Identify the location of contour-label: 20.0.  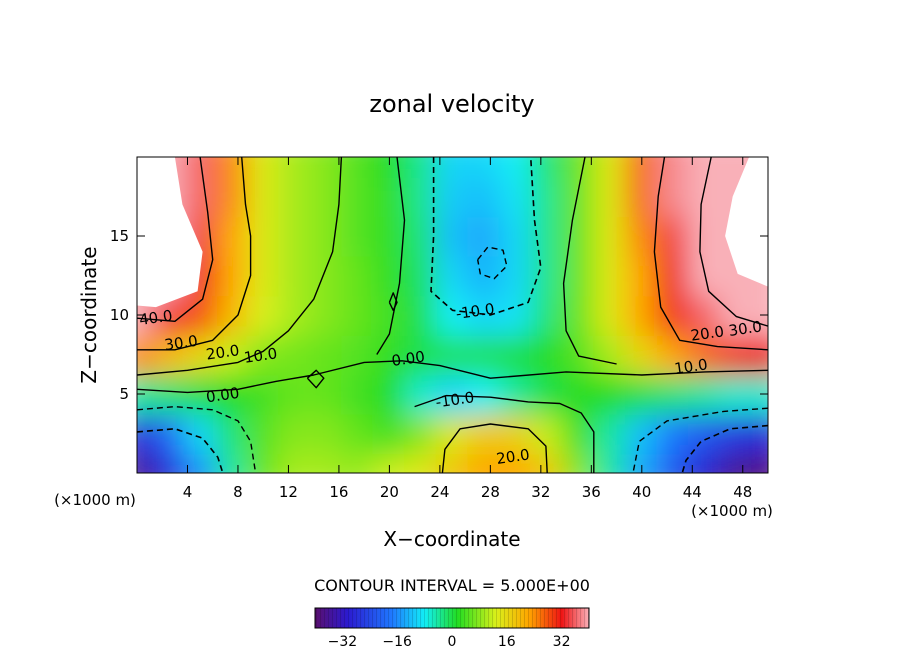
(223, 352).